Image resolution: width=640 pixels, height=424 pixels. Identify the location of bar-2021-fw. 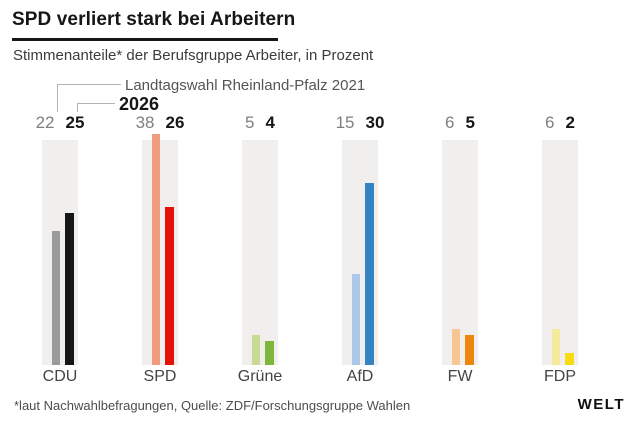
(456, 347).